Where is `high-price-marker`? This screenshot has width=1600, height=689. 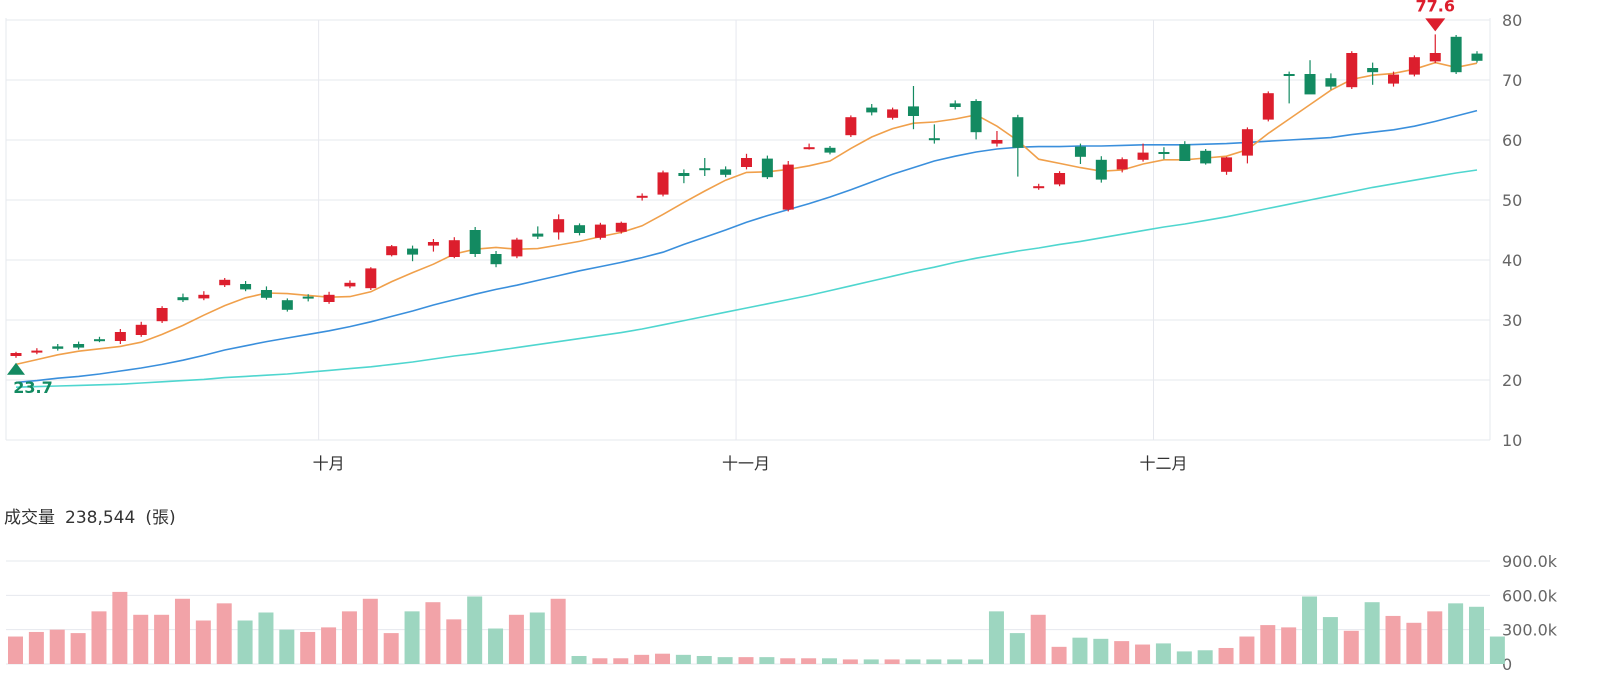
high-price-marker is located at coordinates (1435, 25).